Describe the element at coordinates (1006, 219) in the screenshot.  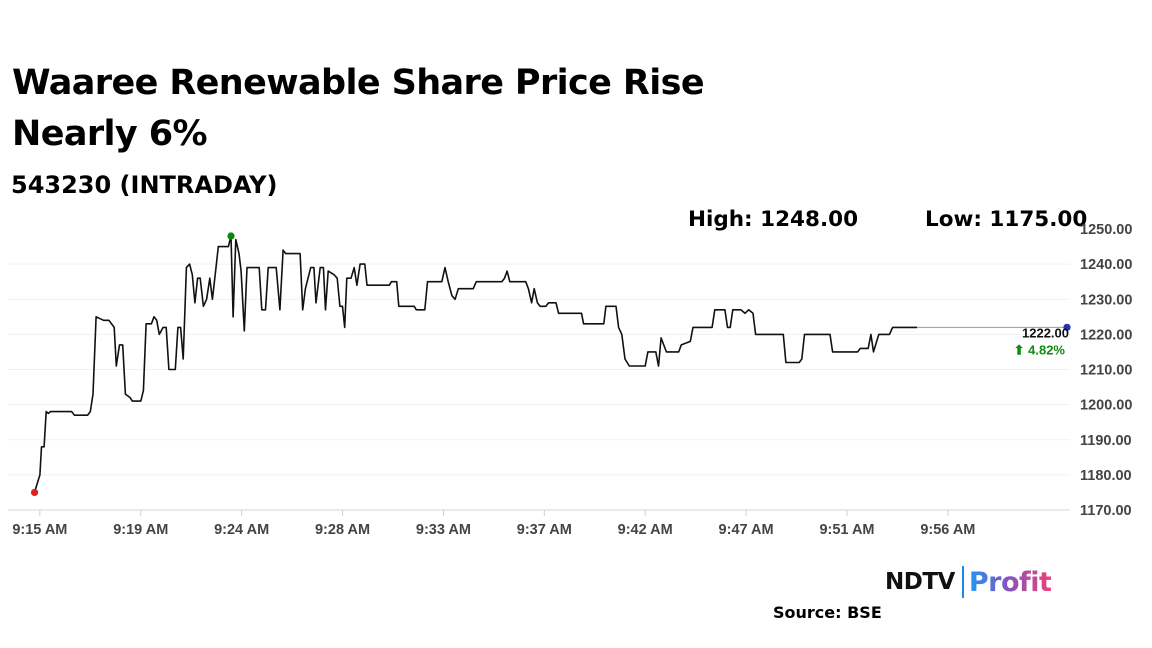
I see `low-price: Low: 1175.00` at that location.